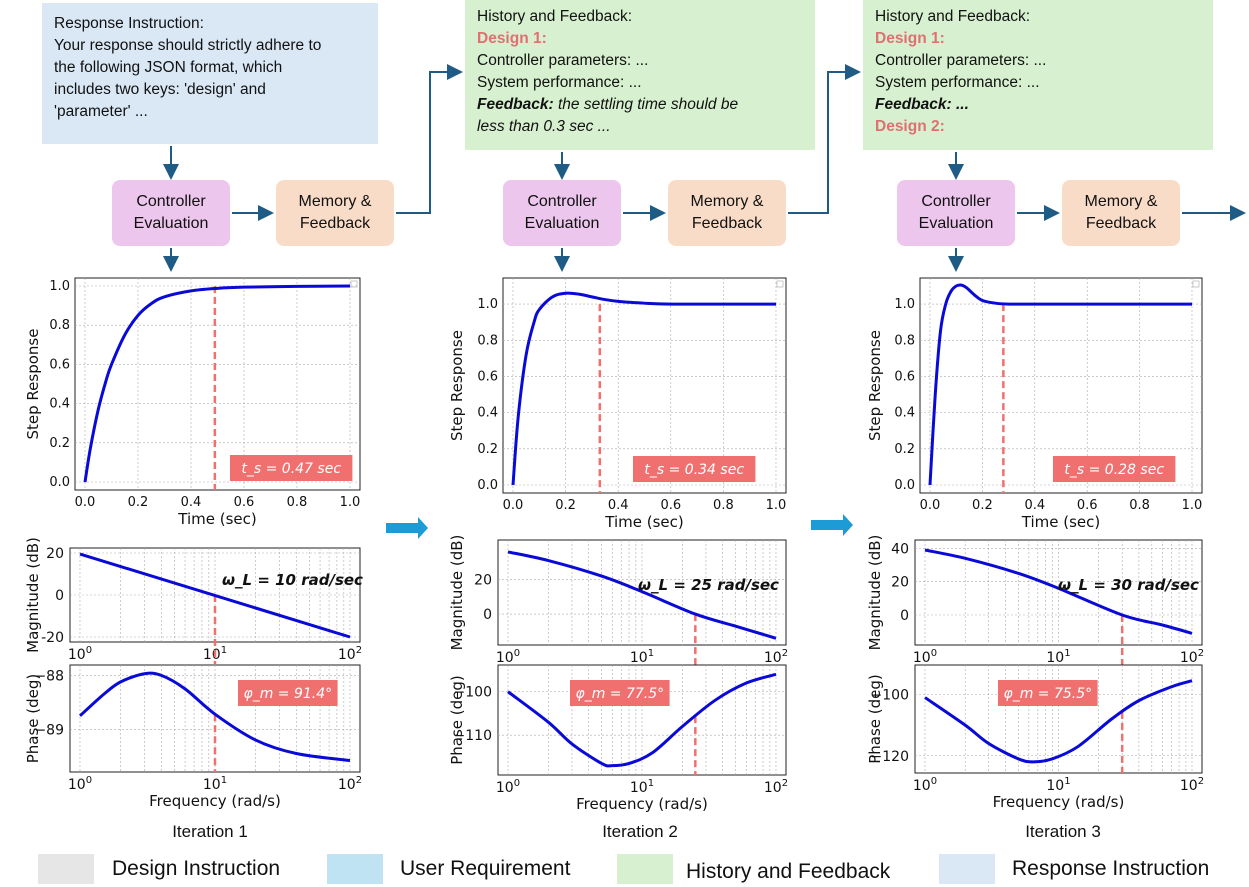 This screenshot has height=887, width=1249. I want to click on phase-margin-annotation: φ_m = 91.4°, so click(288, 693).